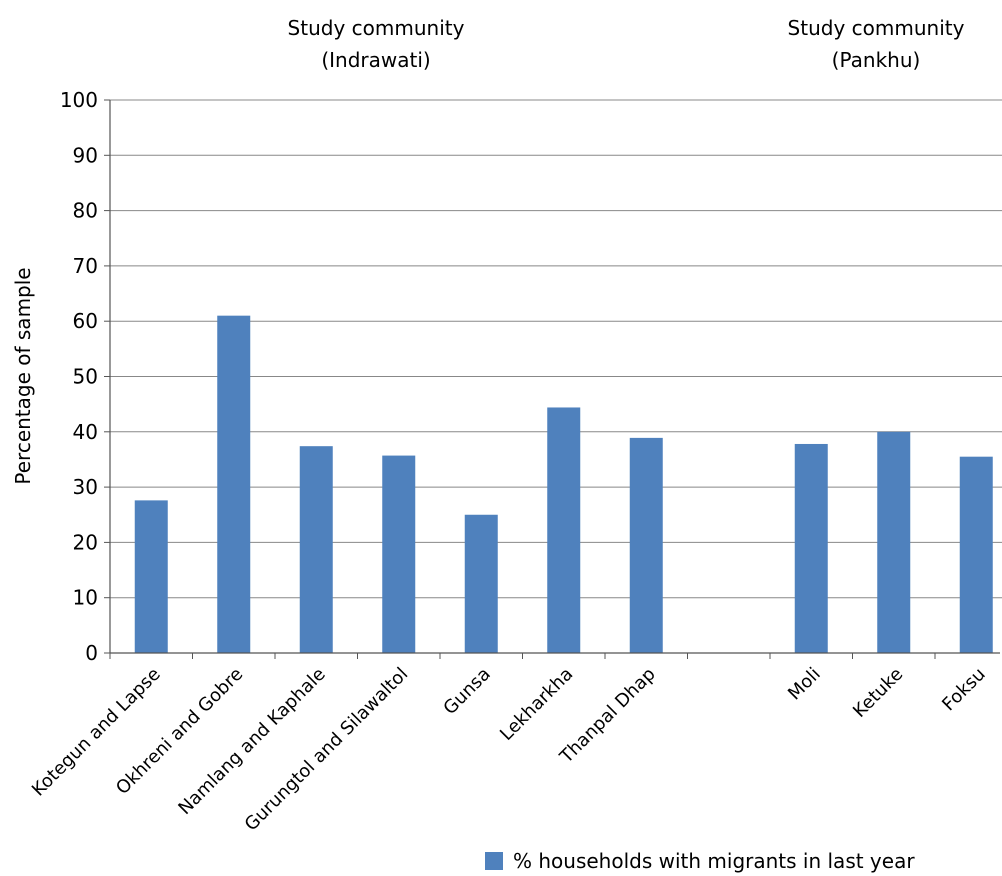 The image size is (1002, 876). What do you see at coordinates (85, 432) in the screenshot?
I see `y-tick-label-40: 40` at bounding box center [85, 432].